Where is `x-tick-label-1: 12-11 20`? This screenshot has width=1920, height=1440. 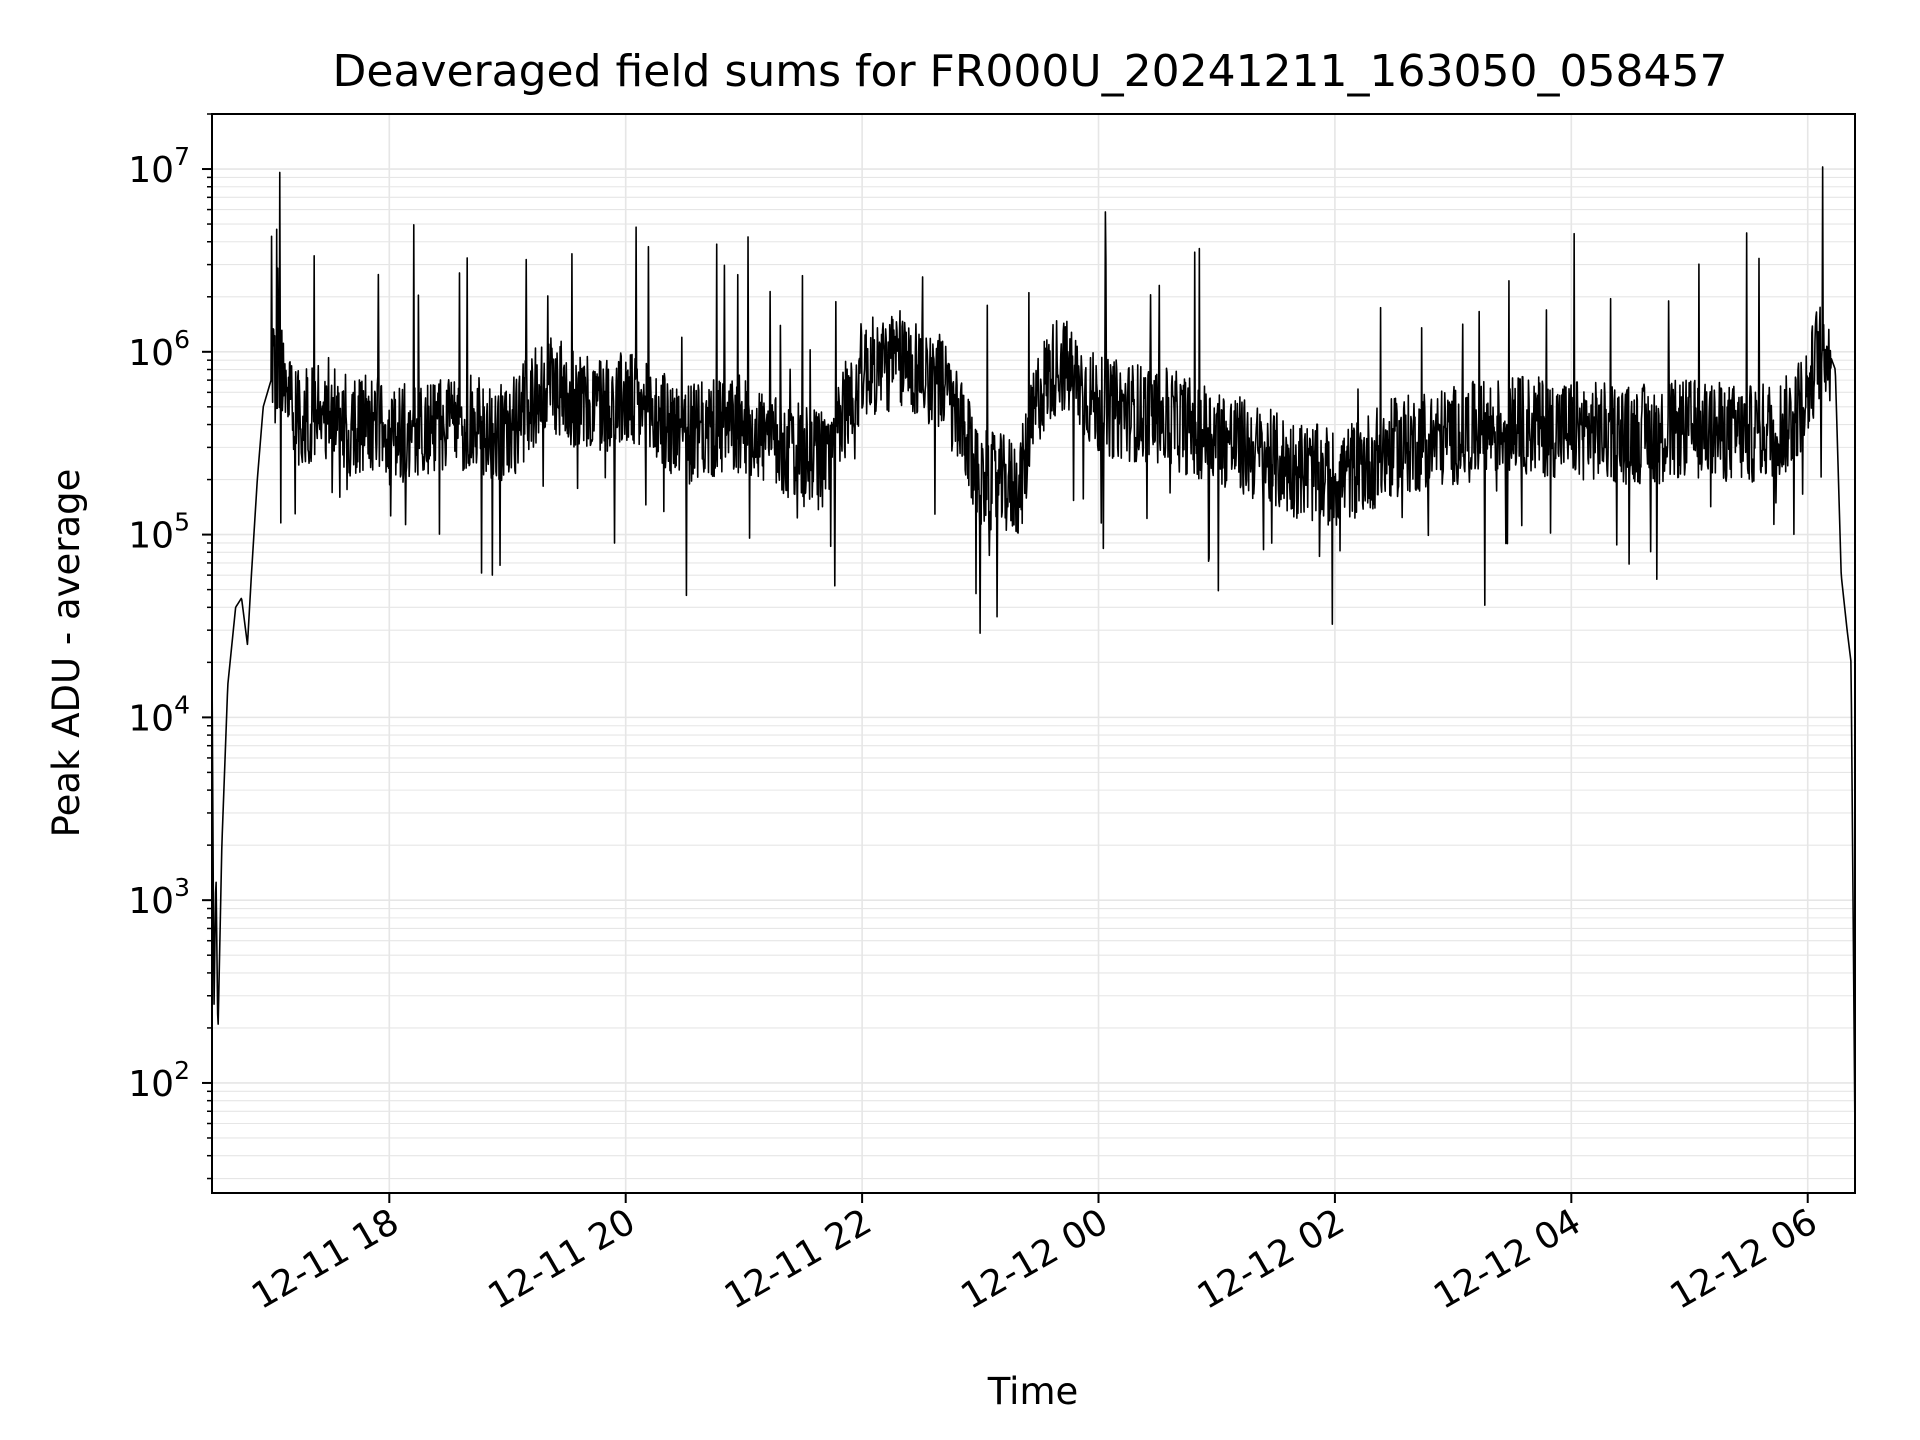 x-tick-label-1: 12-11 20 is located at coordinates (562, 1259).